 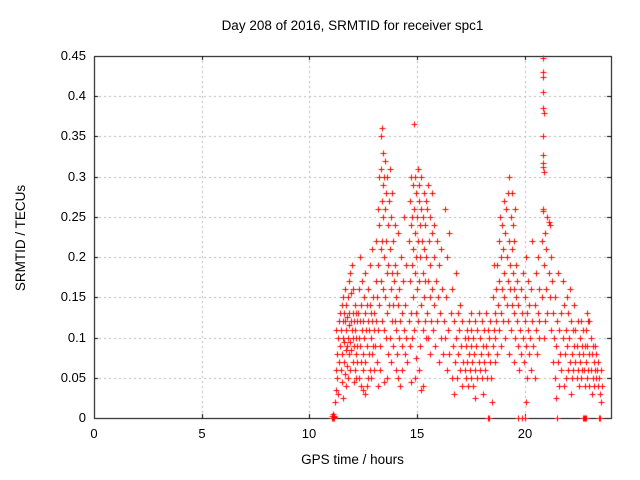 I want to click on y-tick-label: 0.25, so click(x=73, y=216).